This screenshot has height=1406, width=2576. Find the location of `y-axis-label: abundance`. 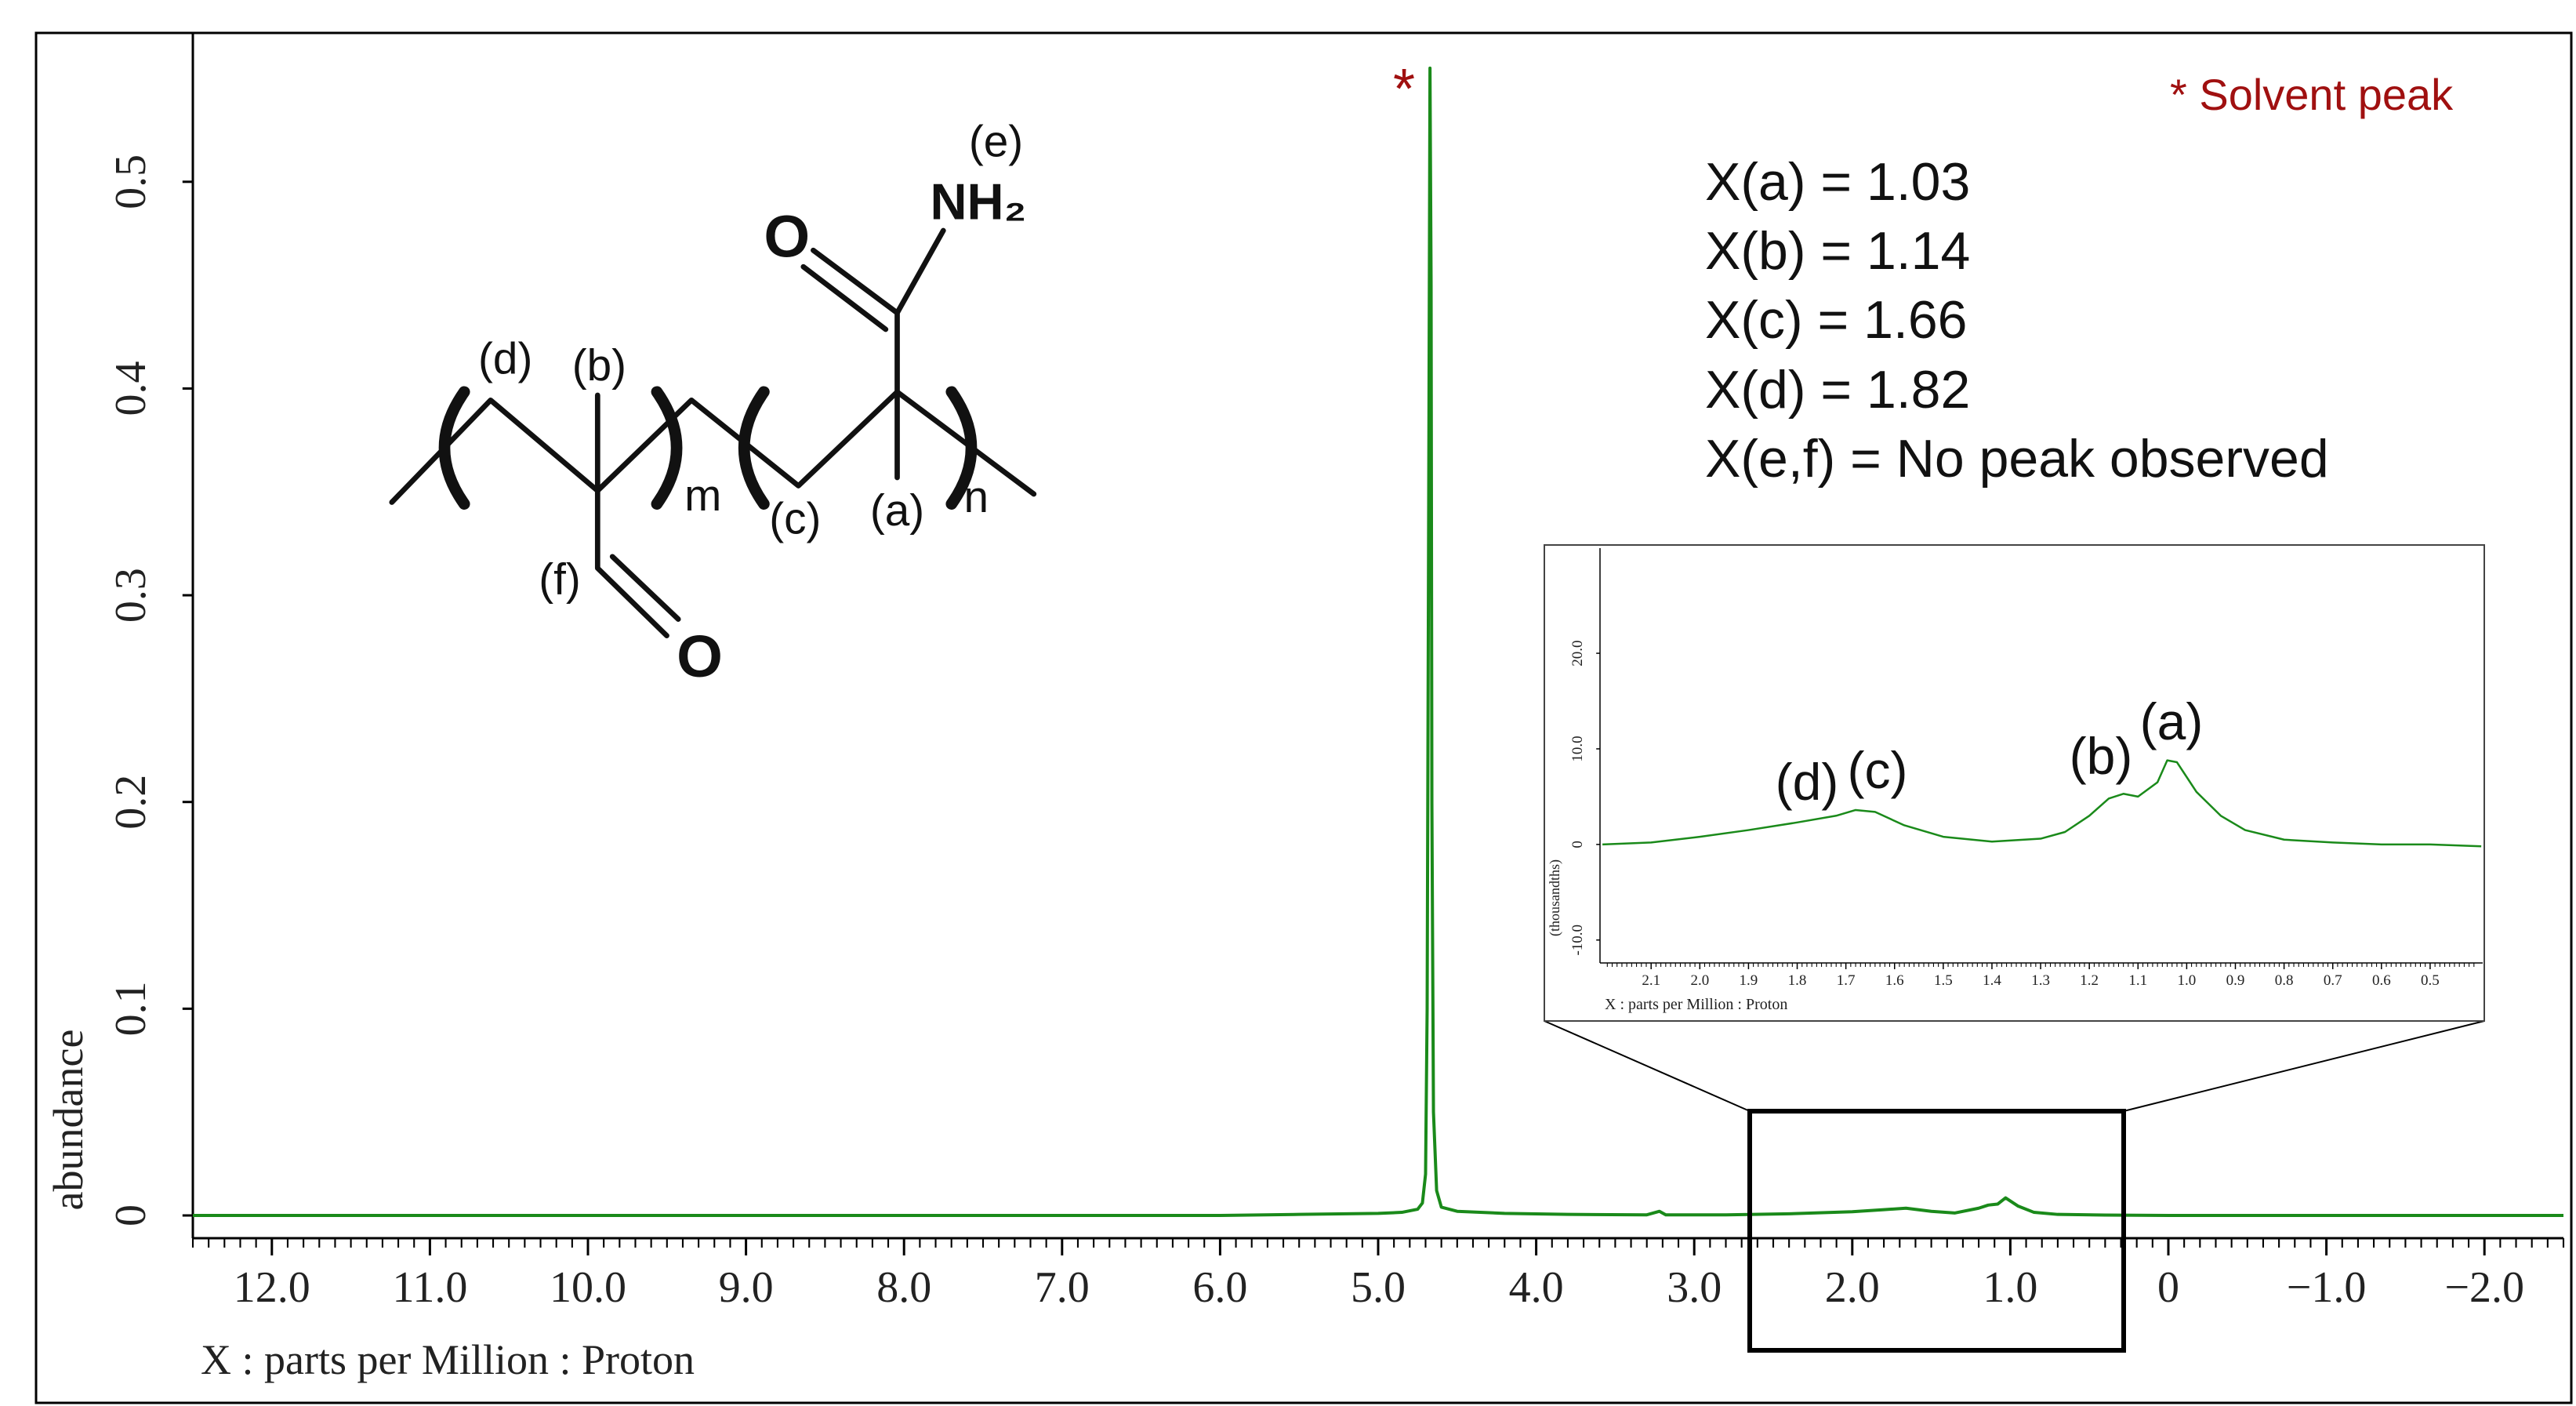

y-axis-label: abundance is located at coordinates (69, 1120).